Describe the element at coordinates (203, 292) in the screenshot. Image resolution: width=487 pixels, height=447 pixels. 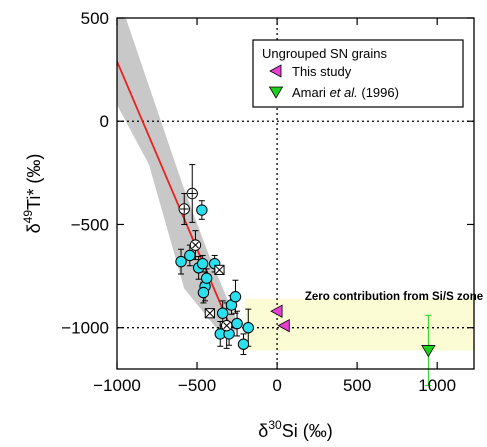
I see `data-point-s0-p7` at that location.